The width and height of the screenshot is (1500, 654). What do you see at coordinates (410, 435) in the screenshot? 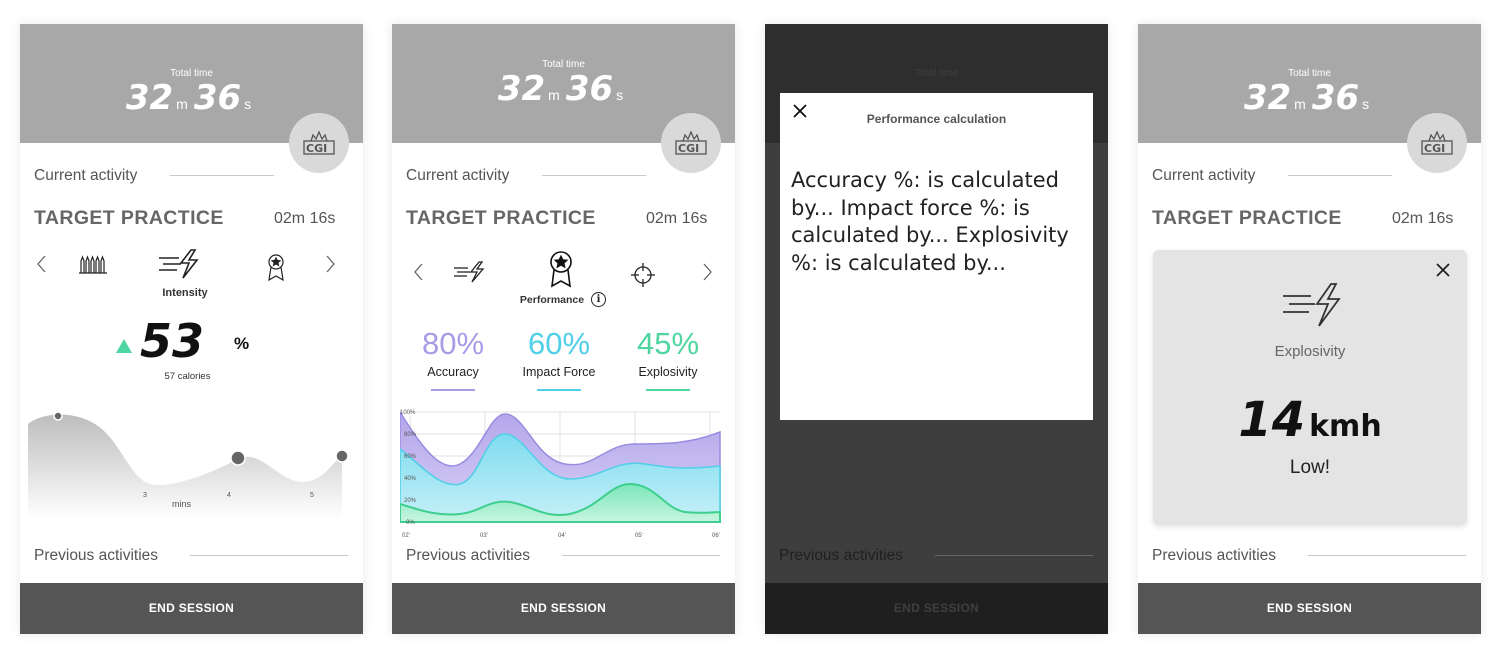
I see `y-tick: 80%` at bounding box center [410, 435].